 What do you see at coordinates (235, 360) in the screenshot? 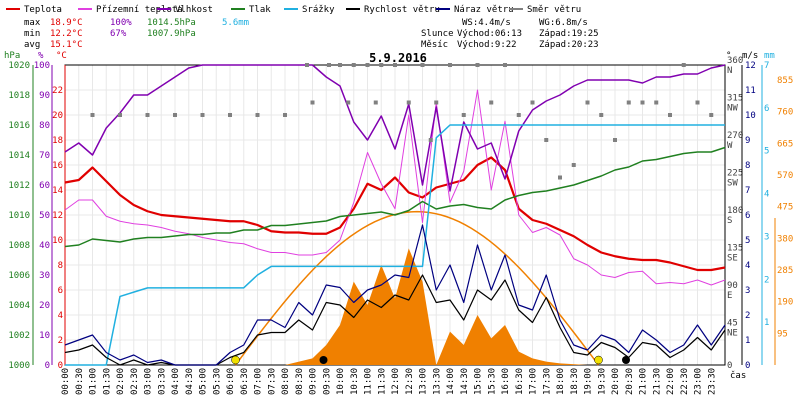
I see `sun-event-marker` at bounding box center [235, 360].